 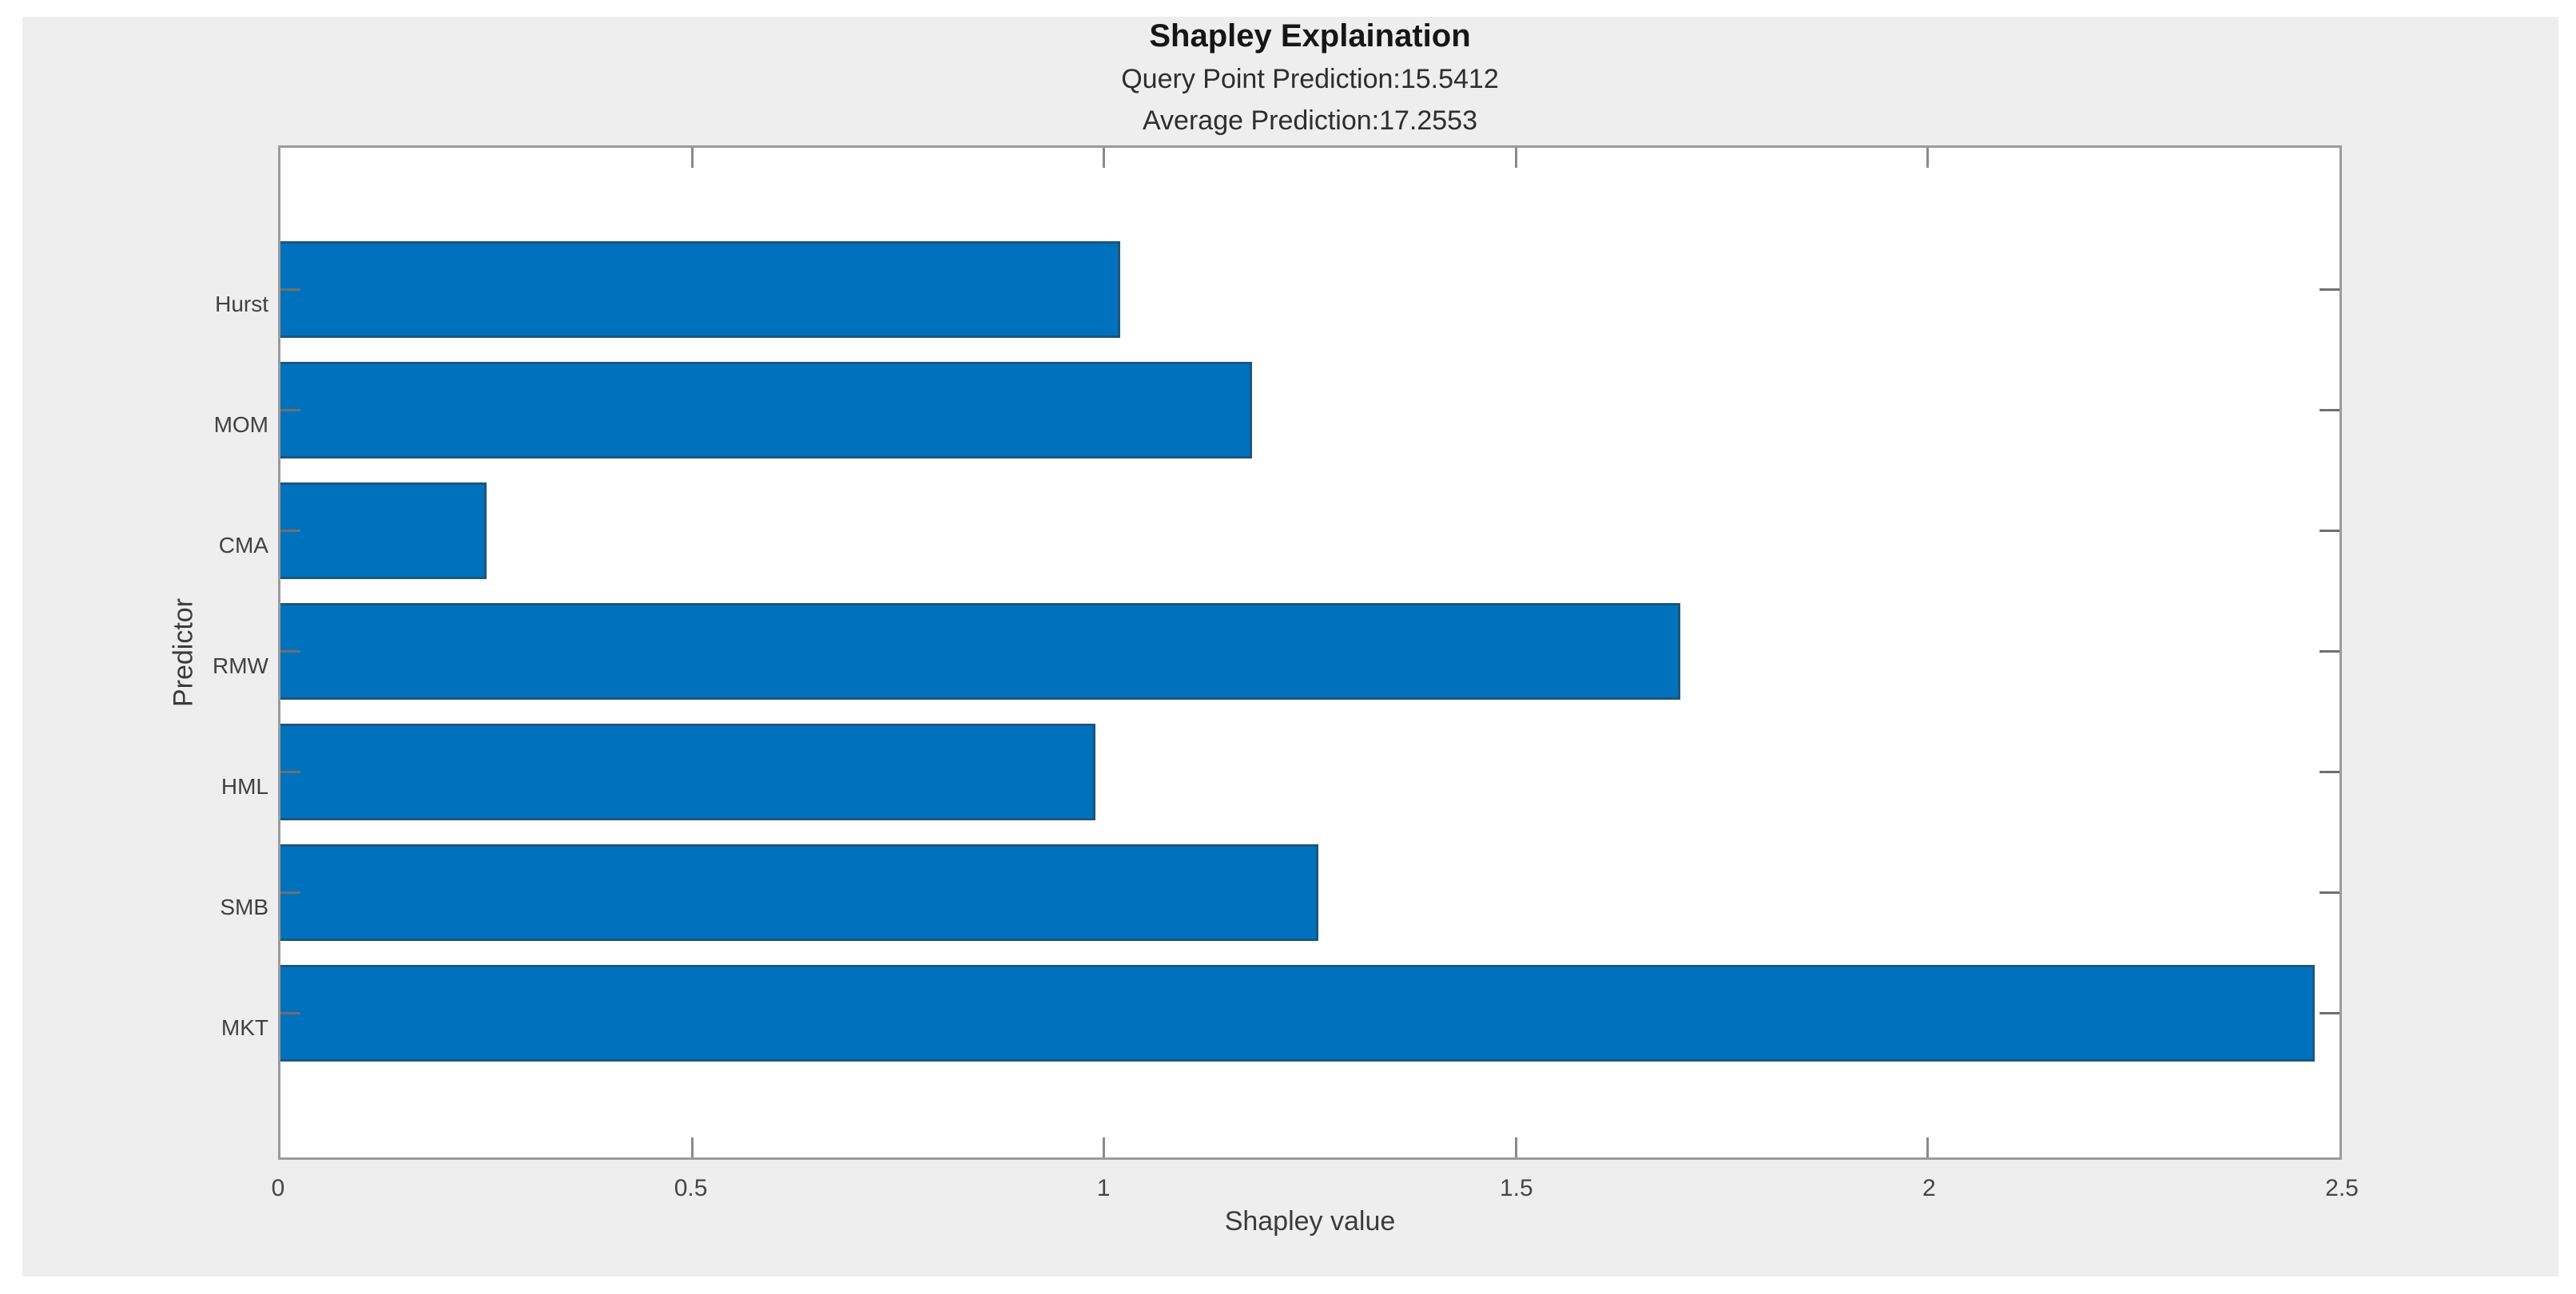 I want to click on category-label-cma: CMA, so click(x=243, y=545).